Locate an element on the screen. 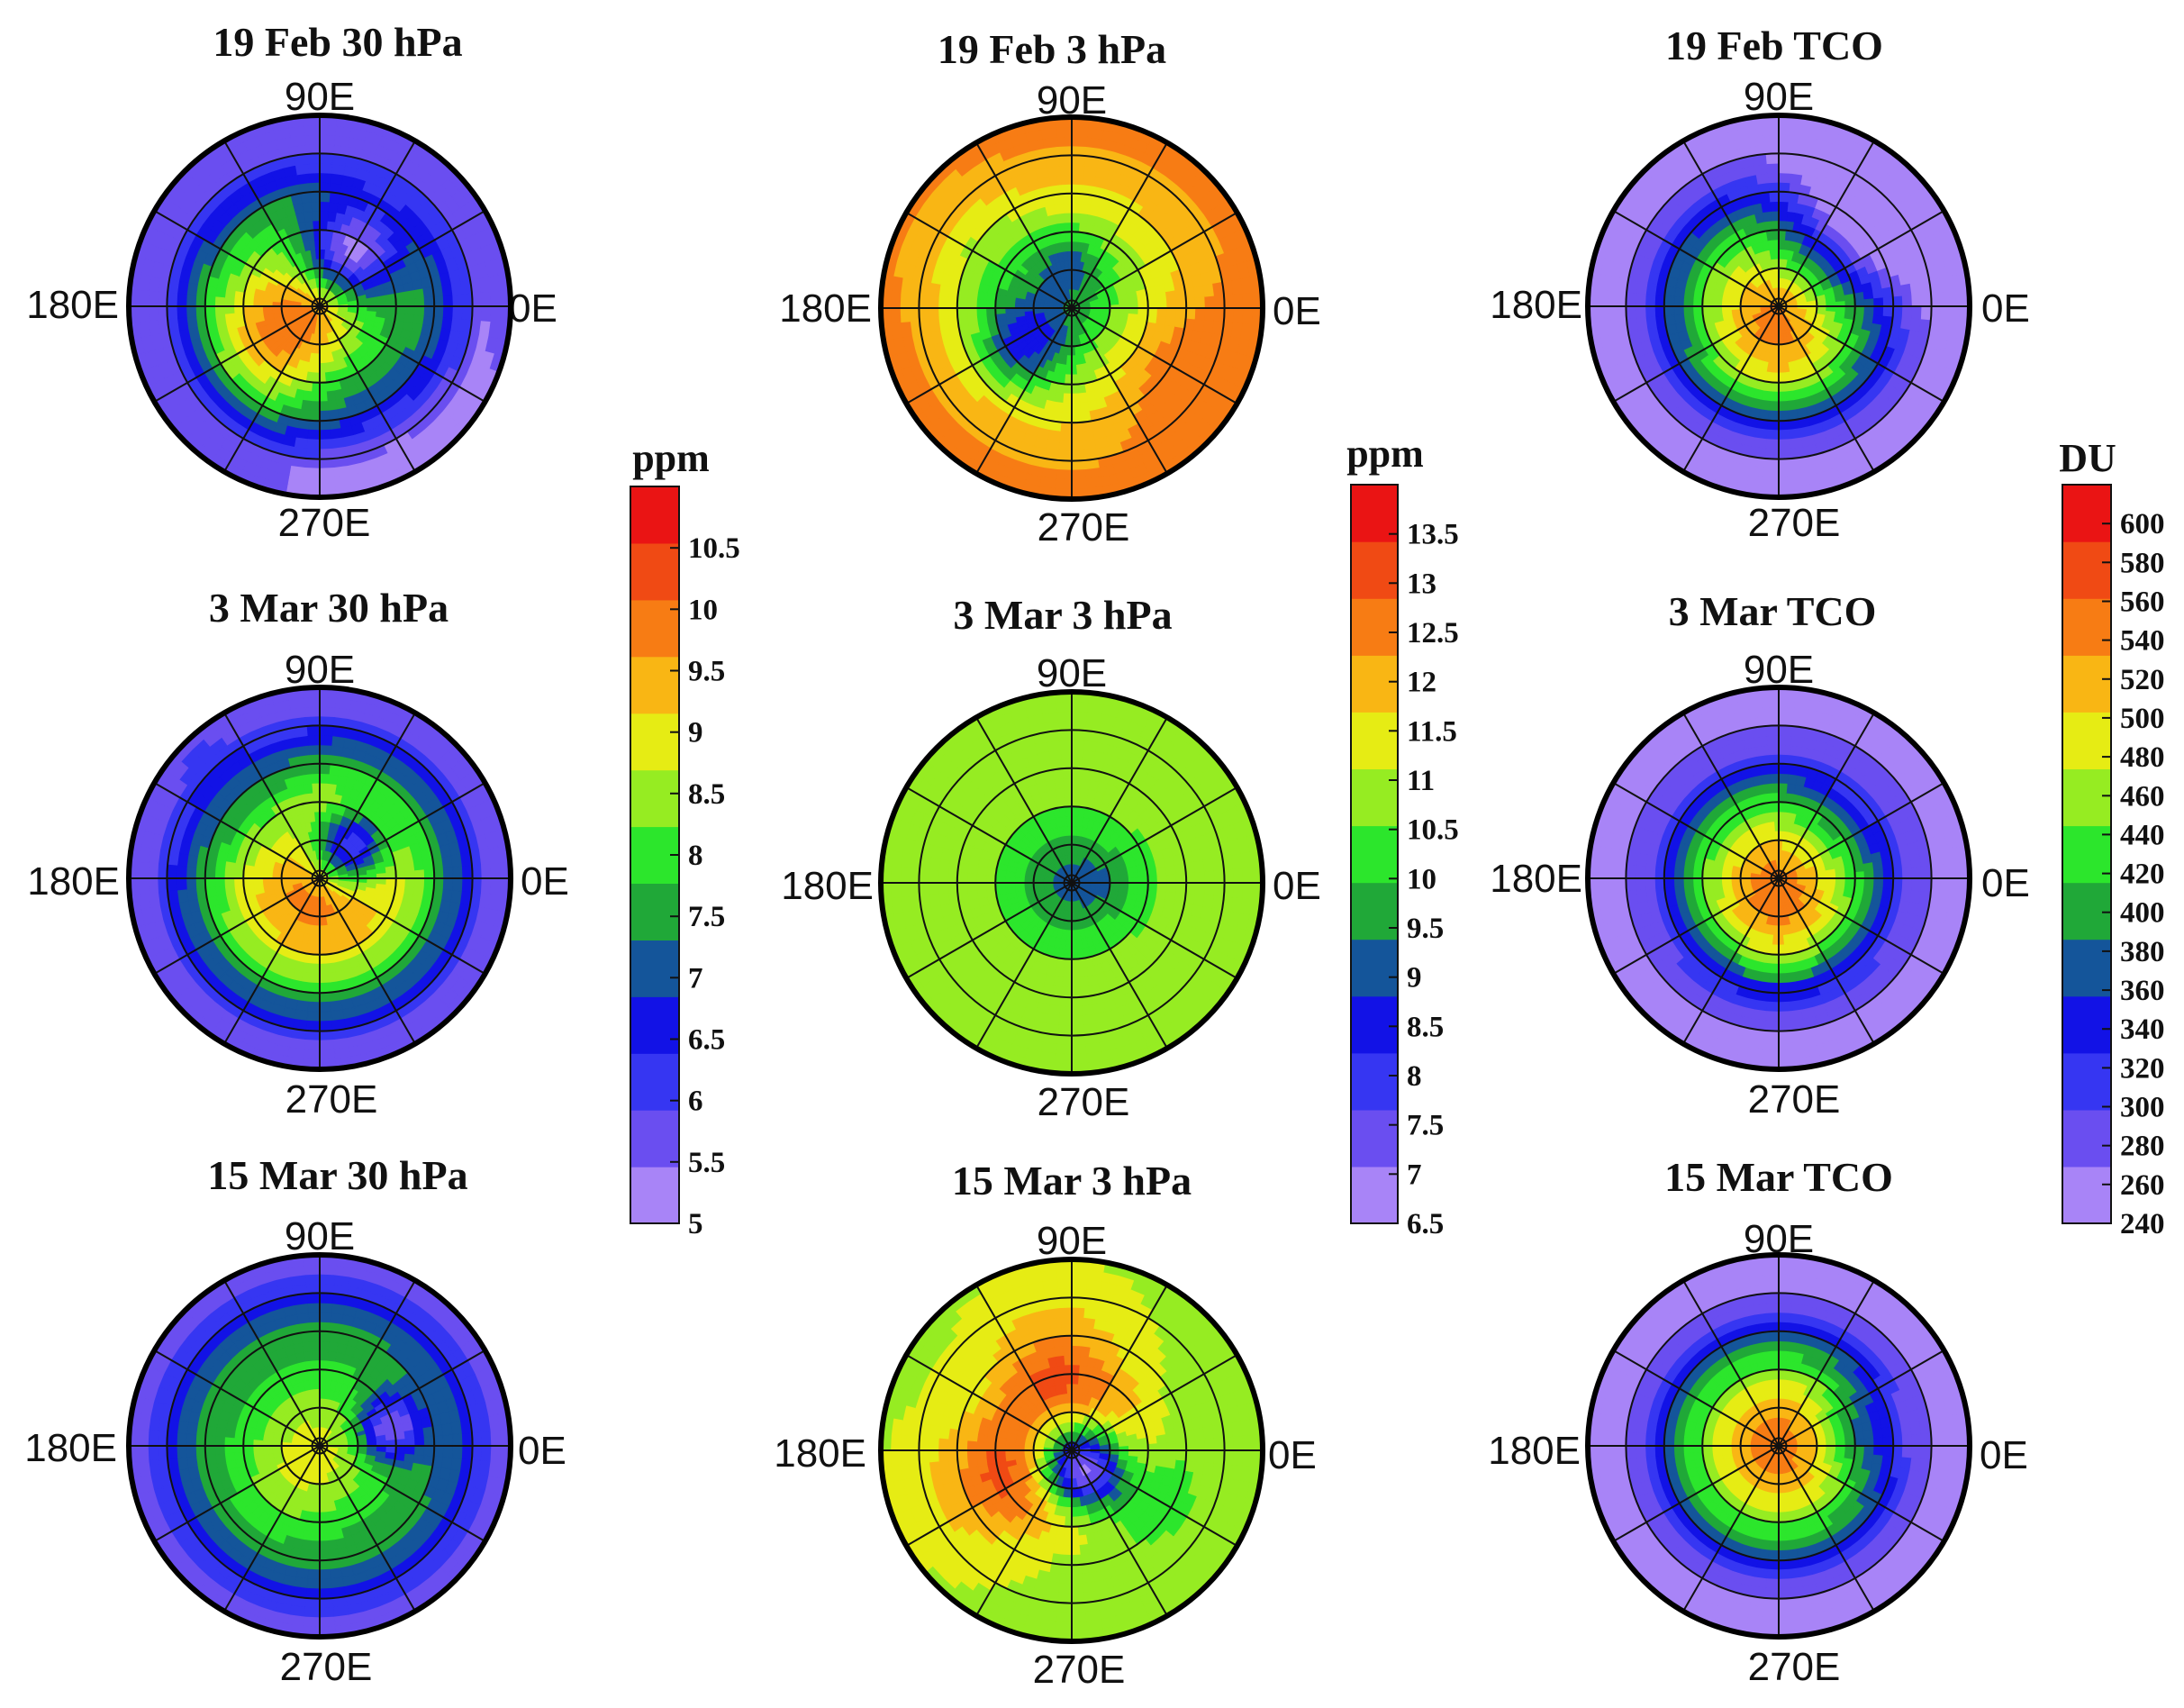 This screenshot has height=1708, width=2184. panel-title-6: 3 Mar TCO is located at coordinates (1773, 611).